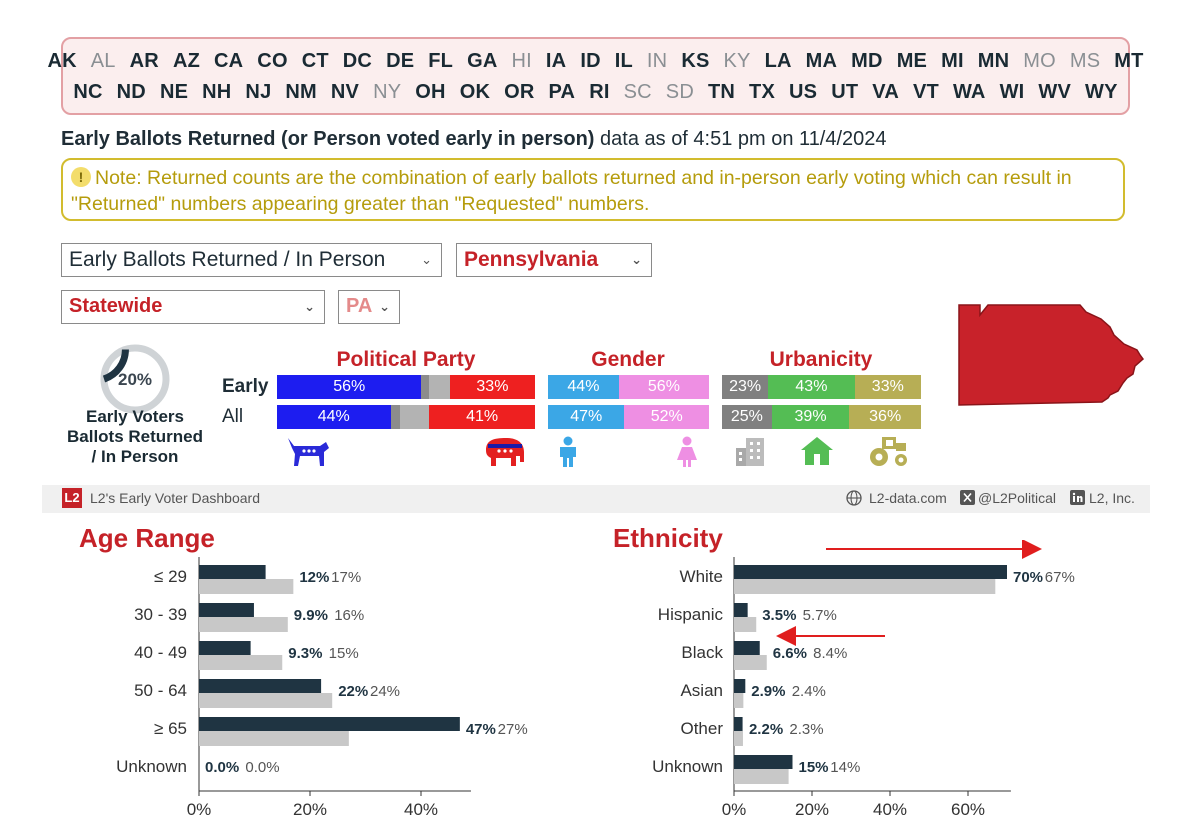 The height and width of the screenshot is (823, 1200). I want to click on district-select: Statewide ⌄, so click(193, 307).